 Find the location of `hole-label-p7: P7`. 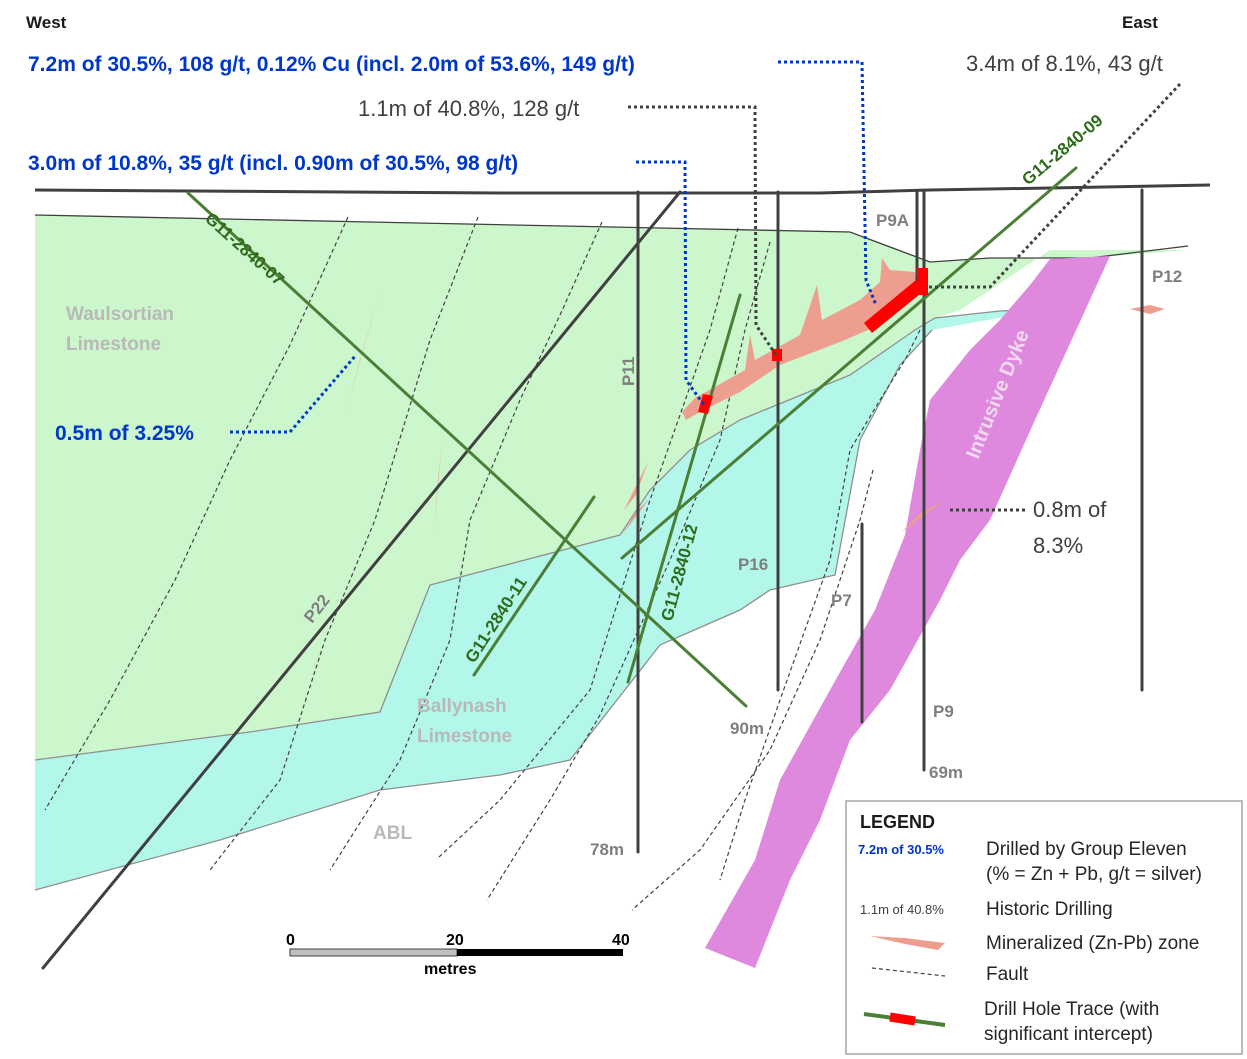

hole-label-p7: P7 is located at coordinates (841, 600).